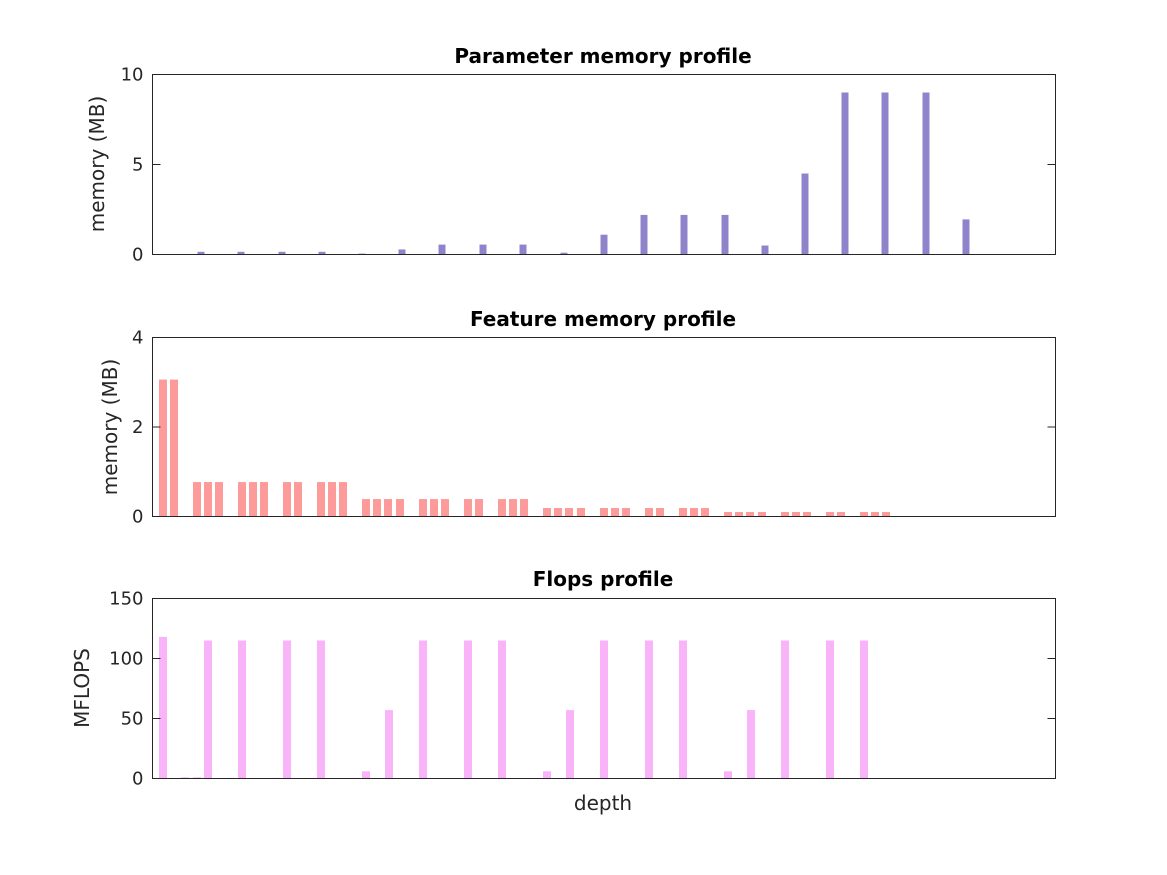 This screenshot has width=1167, height=875. I want to click on y-tick-label: 100, so click(126, 659).